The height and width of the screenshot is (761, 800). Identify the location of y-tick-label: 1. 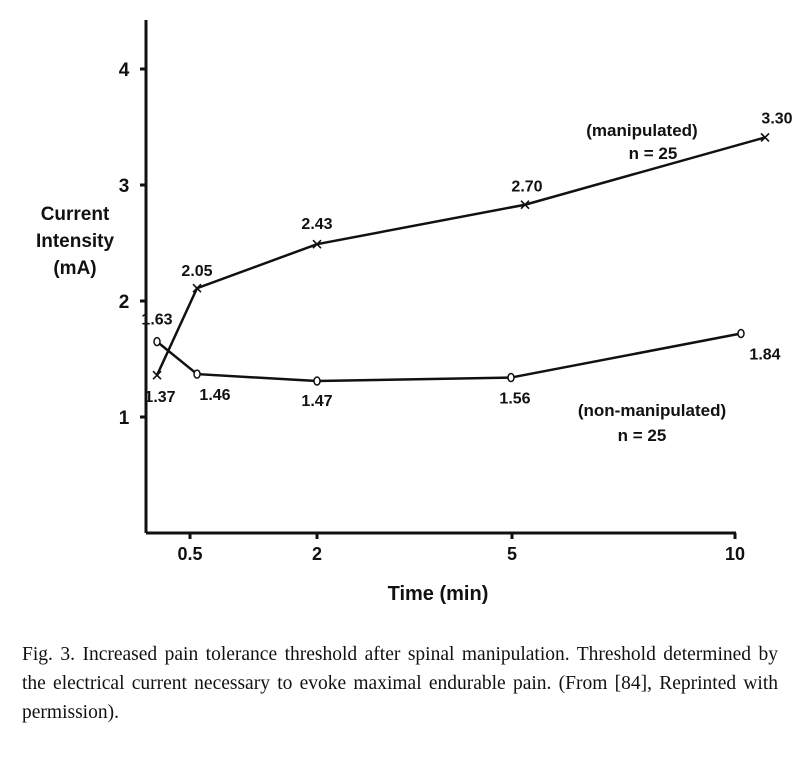
(124, 418).